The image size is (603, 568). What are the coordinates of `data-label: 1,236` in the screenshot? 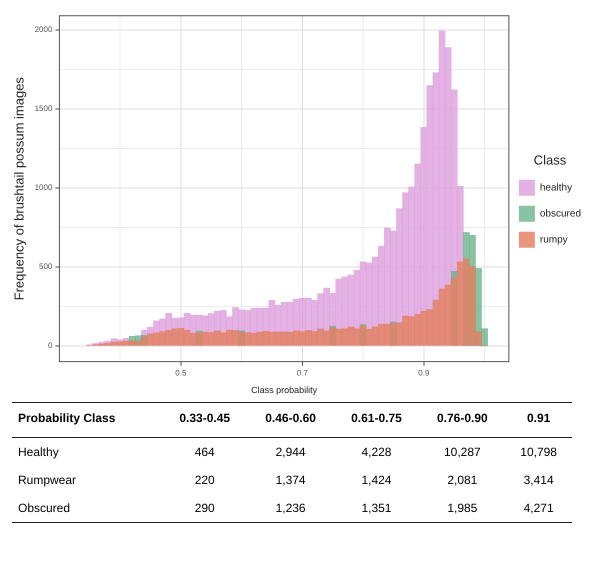 It's located at (290, 508).